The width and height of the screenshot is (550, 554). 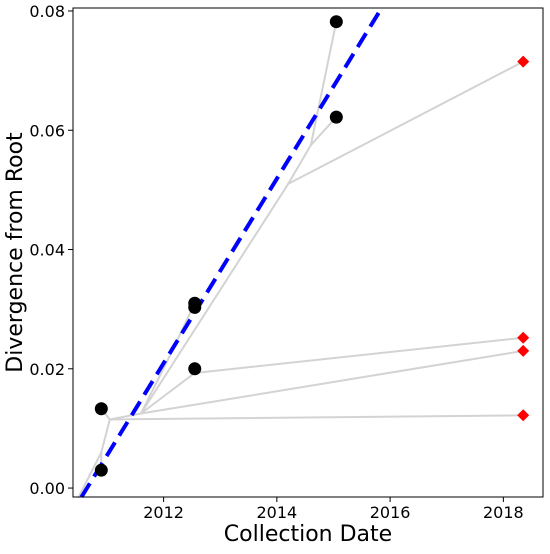 I want to click on x-tick-label: 2016, so click(x=390, y=512).